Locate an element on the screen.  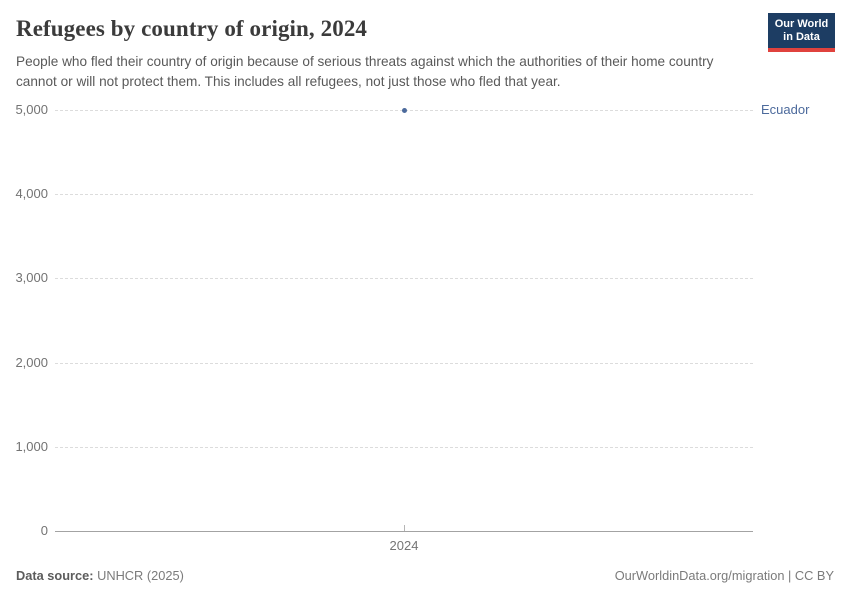
ytick-label-3000: 3,000 is located at coordinates (31, 278).